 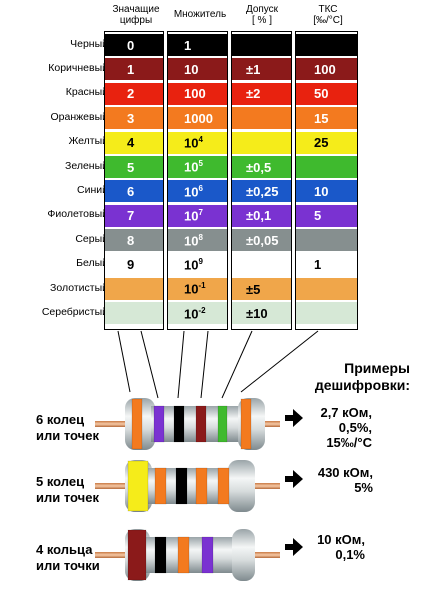 I want to click on digit-value: 6, so click(x=131, y=191).